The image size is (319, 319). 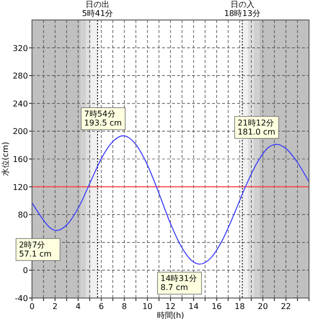 What do you see at coordinates (35, 249) in the screenshot?
I see `annotation: 2時7分 57.1 cm` at bounding box center [35, 249].